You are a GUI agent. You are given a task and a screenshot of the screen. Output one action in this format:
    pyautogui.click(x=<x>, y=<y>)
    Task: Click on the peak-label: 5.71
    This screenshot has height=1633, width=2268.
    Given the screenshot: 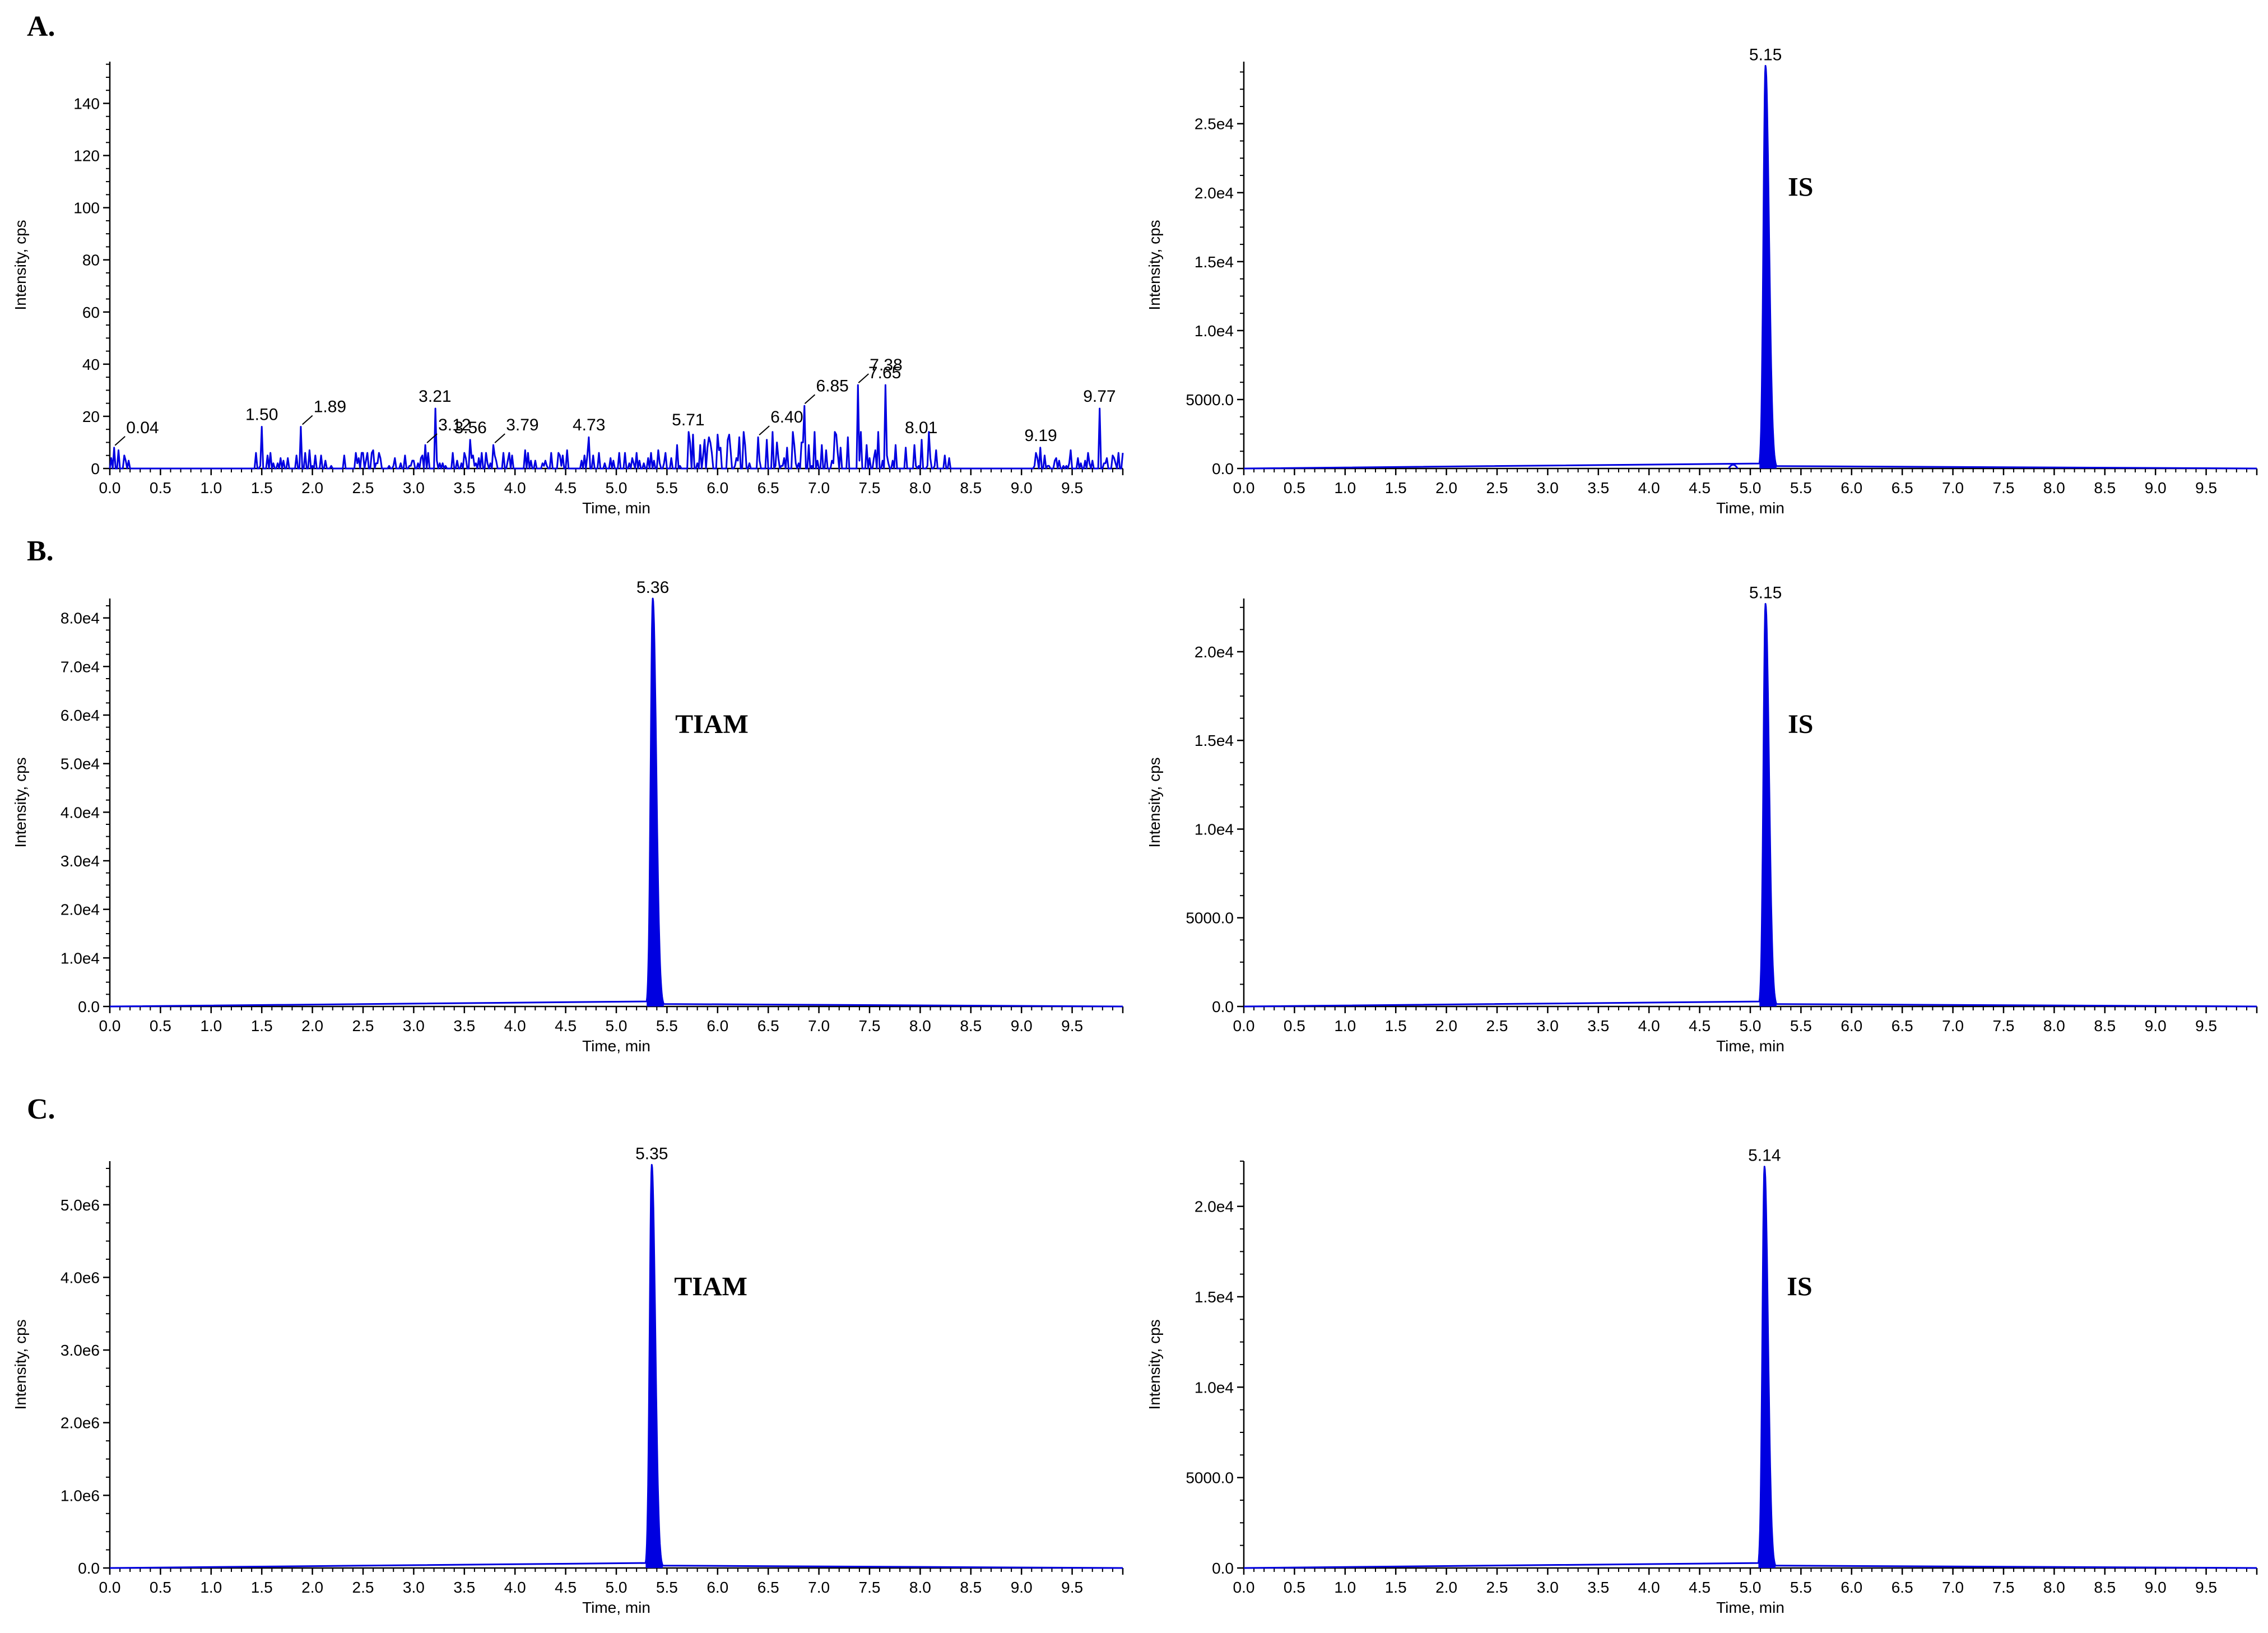 What is the action you would take?
    pyautogui.click(x=688, y=420)
    